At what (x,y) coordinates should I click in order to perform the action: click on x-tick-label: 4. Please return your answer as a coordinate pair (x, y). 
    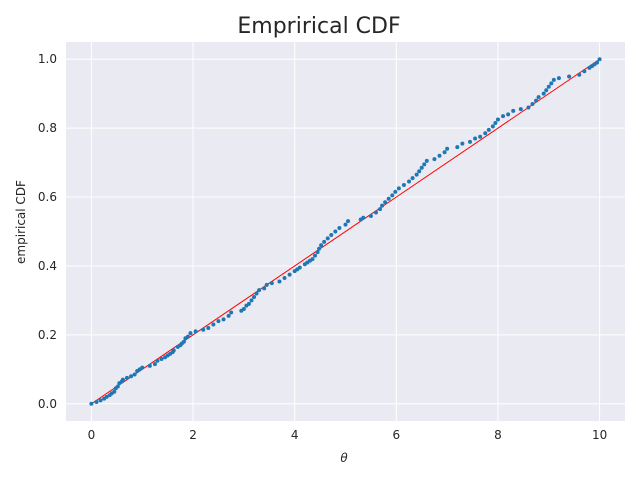
    Looking at the image, I should click on (295, 435).